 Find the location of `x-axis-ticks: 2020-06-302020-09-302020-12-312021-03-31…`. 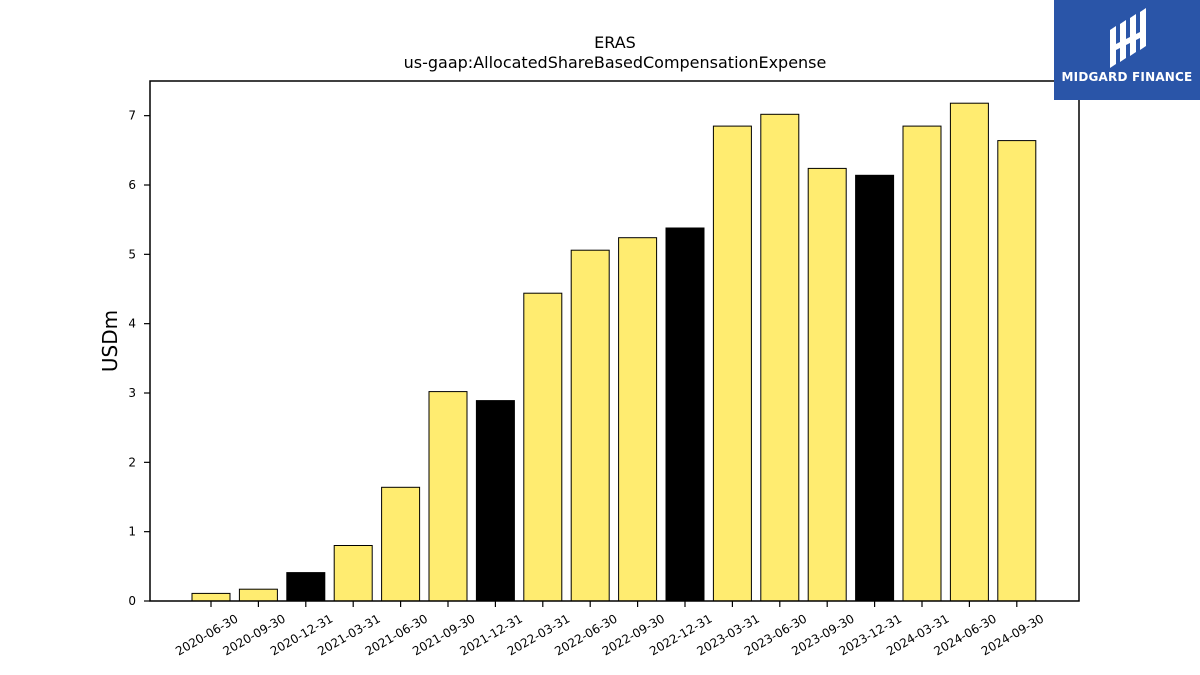

x-axis-ticks: 2020-06-302020-09-302020-12-312021-03-31… is located at coordinates (609, 629).